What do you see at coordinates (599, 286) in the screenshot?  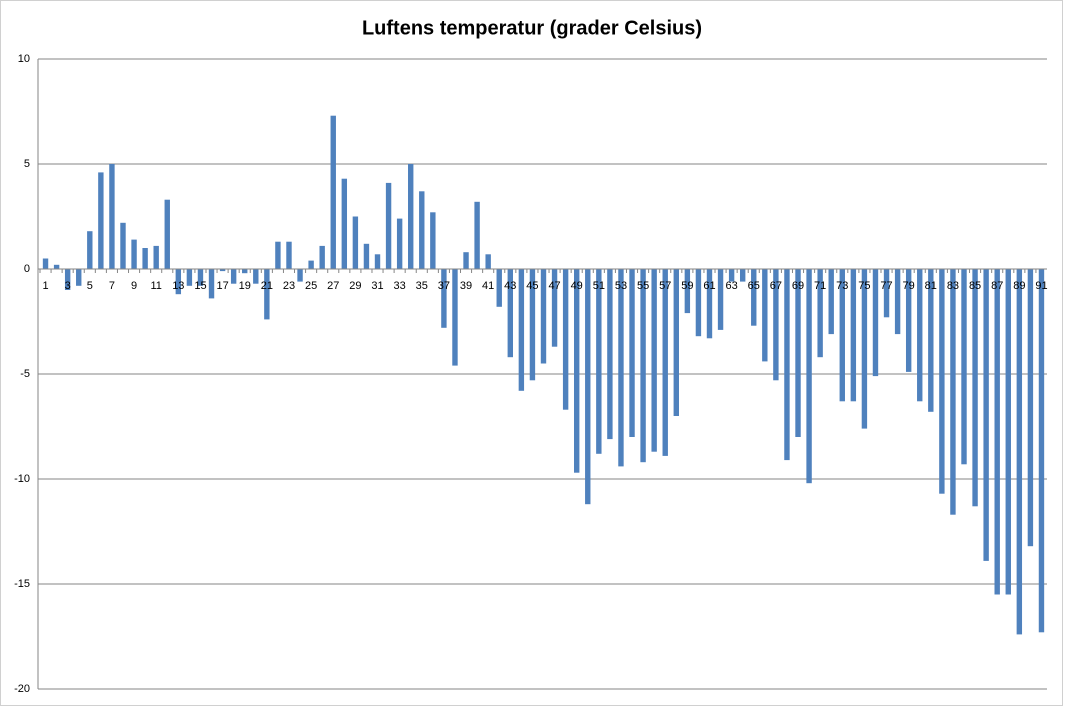 I see `x-tick-label: 51` at bounding box center [599, 286].